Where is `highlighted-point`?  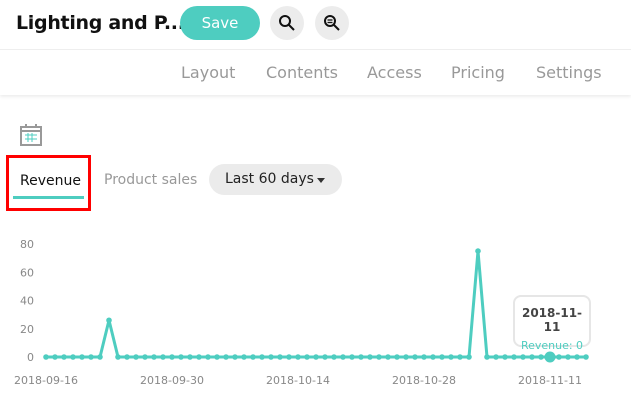 highlighted-point is located at coordinates (550, 357).